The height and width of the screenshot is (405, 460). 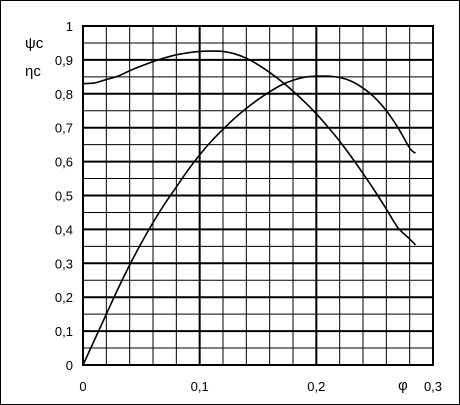 I want to click on y-tick-label: 0,5, so click(x=64, y=196).